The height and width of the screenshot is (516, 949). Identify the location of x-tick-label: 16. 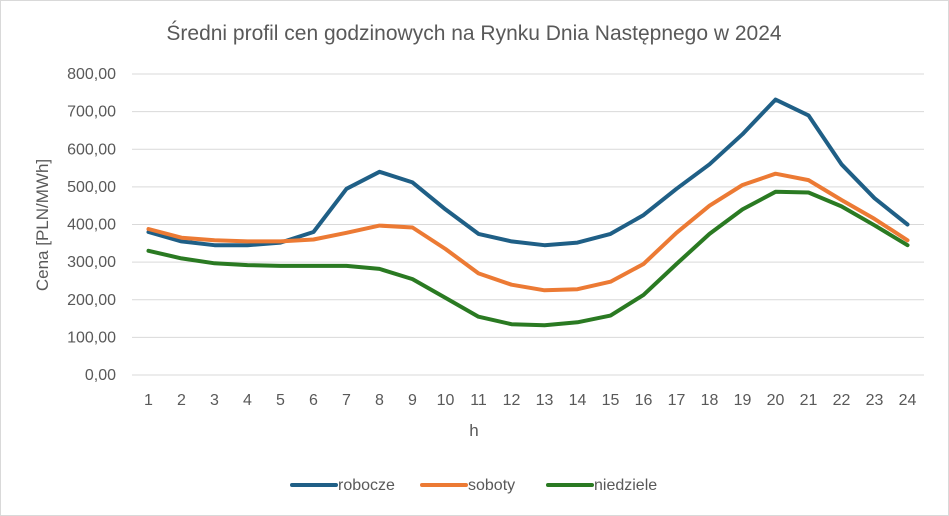
(644, 400).